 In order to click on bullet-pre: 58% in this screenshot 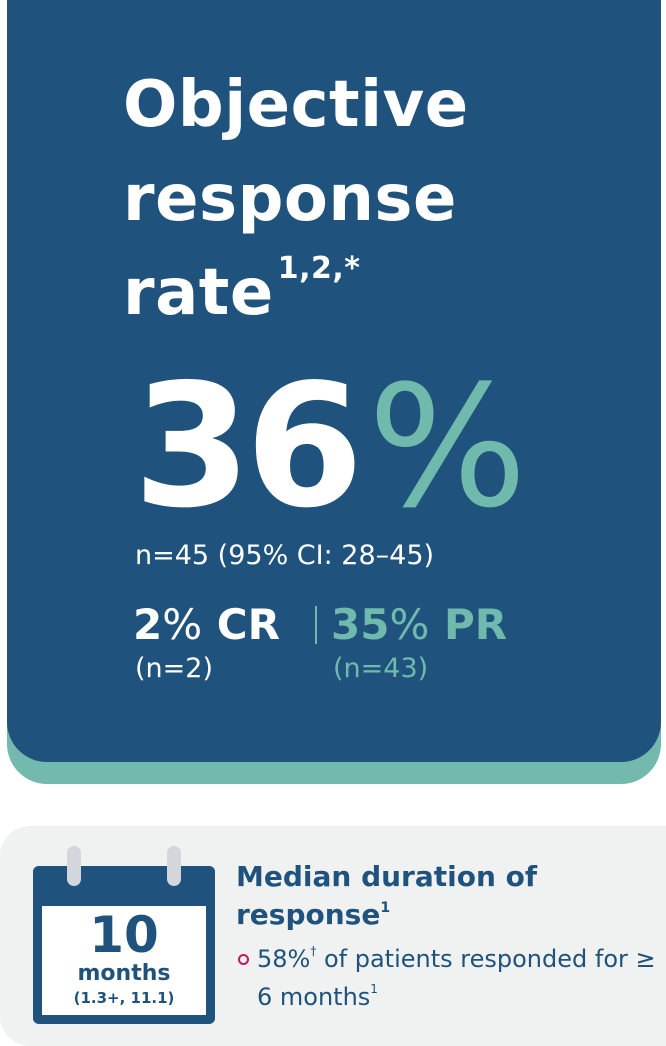, I will do `click(284, 959)`.